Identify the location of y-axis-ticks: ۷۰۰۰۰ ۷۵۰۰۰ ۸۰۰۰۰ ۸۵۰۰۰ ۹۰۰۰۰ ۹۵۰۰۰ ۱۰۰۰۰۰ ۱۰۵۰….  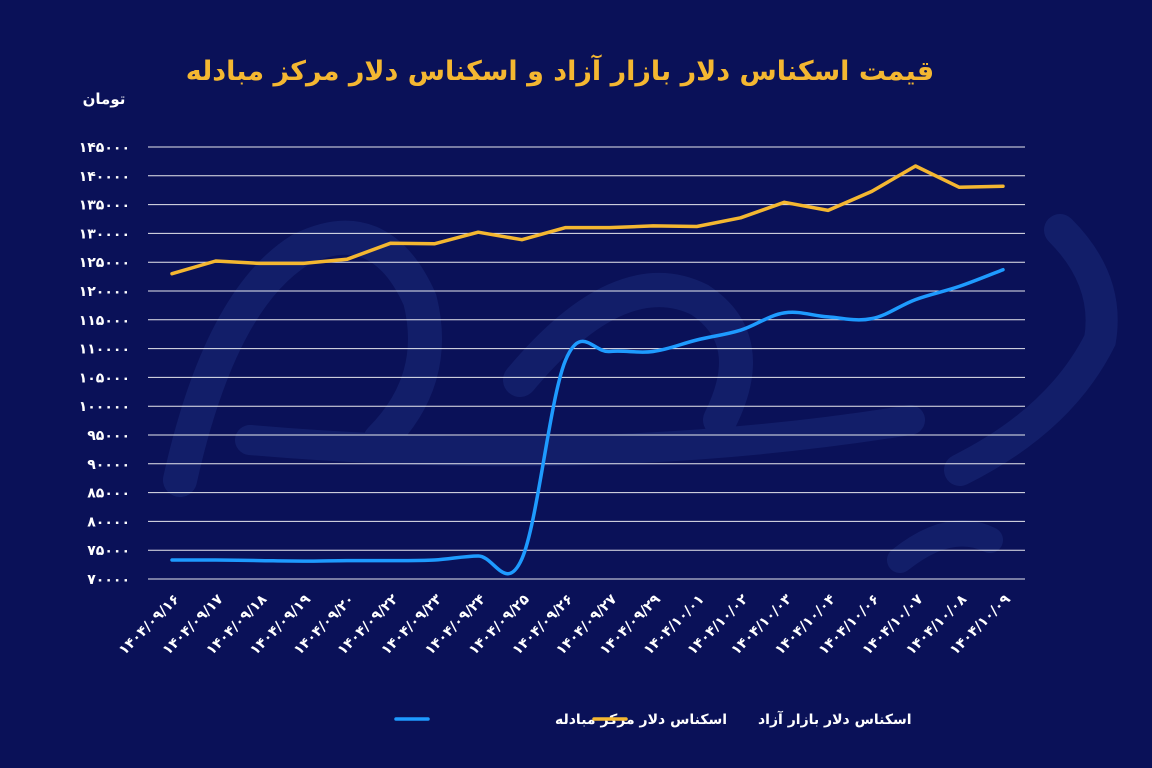
(104, 364).